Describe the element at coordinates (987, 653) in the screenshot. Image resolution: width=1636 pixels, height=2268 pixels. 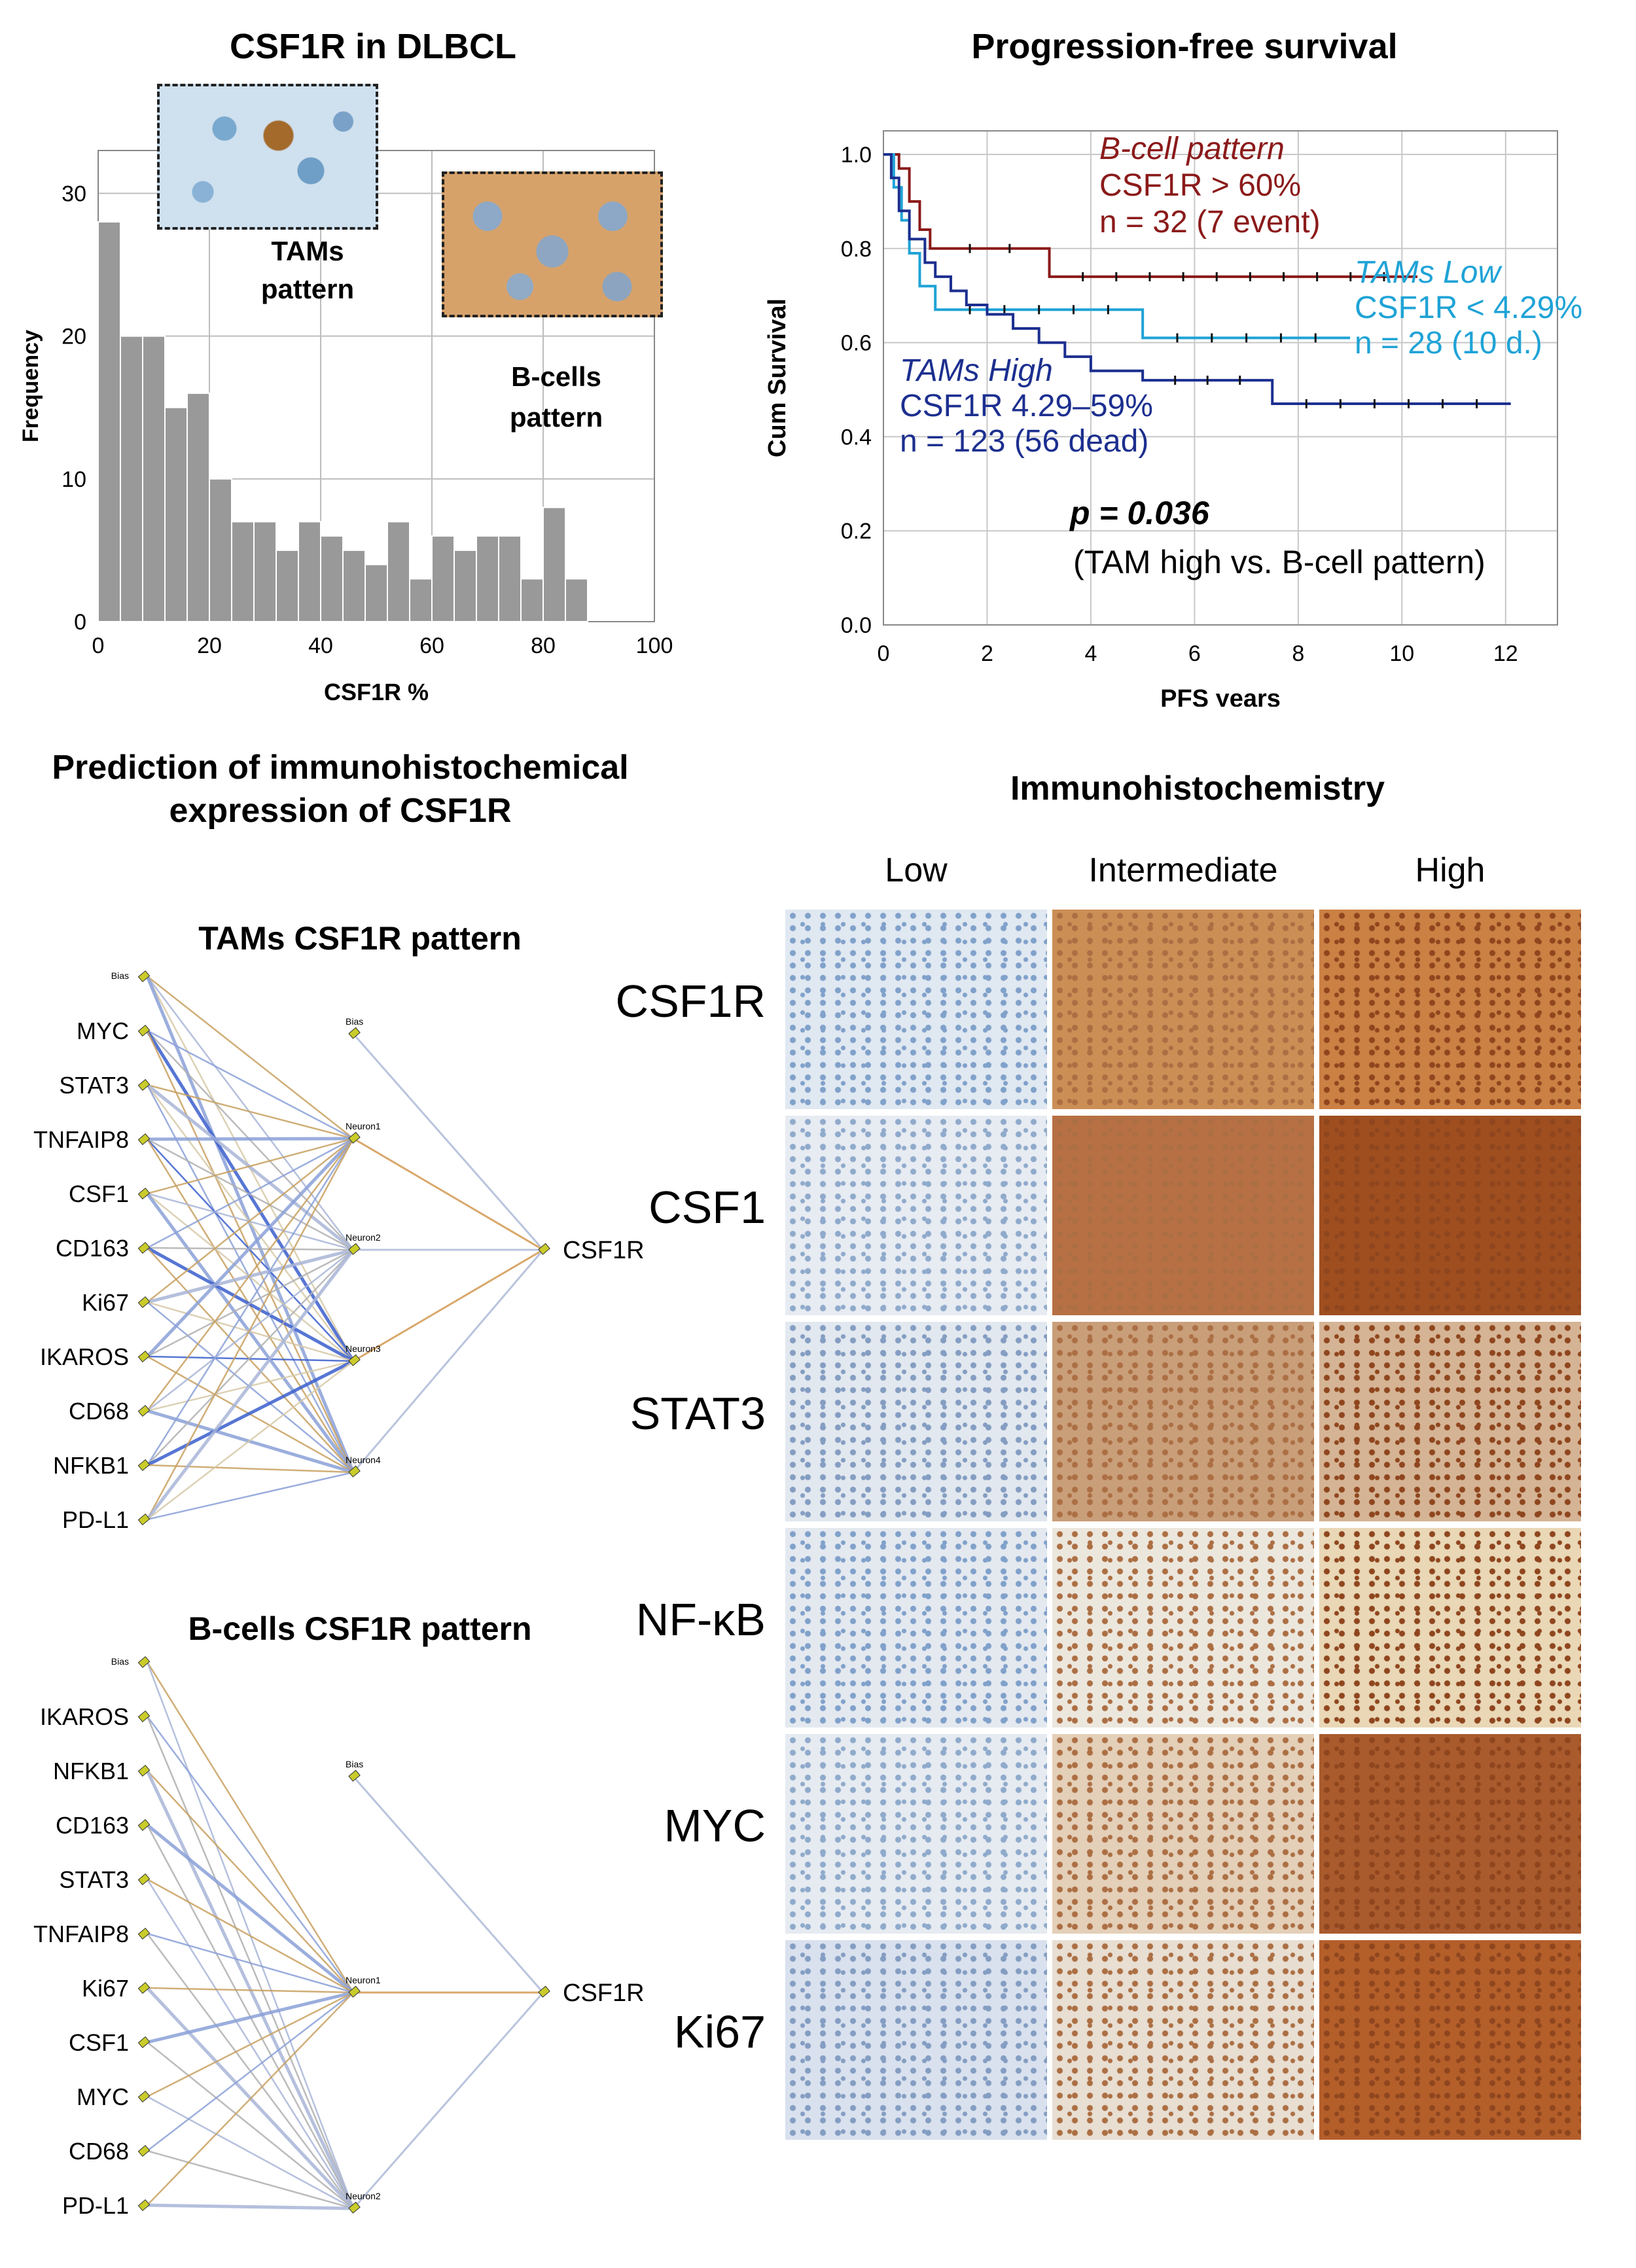
I see `x-tick-label: 2` at that location.